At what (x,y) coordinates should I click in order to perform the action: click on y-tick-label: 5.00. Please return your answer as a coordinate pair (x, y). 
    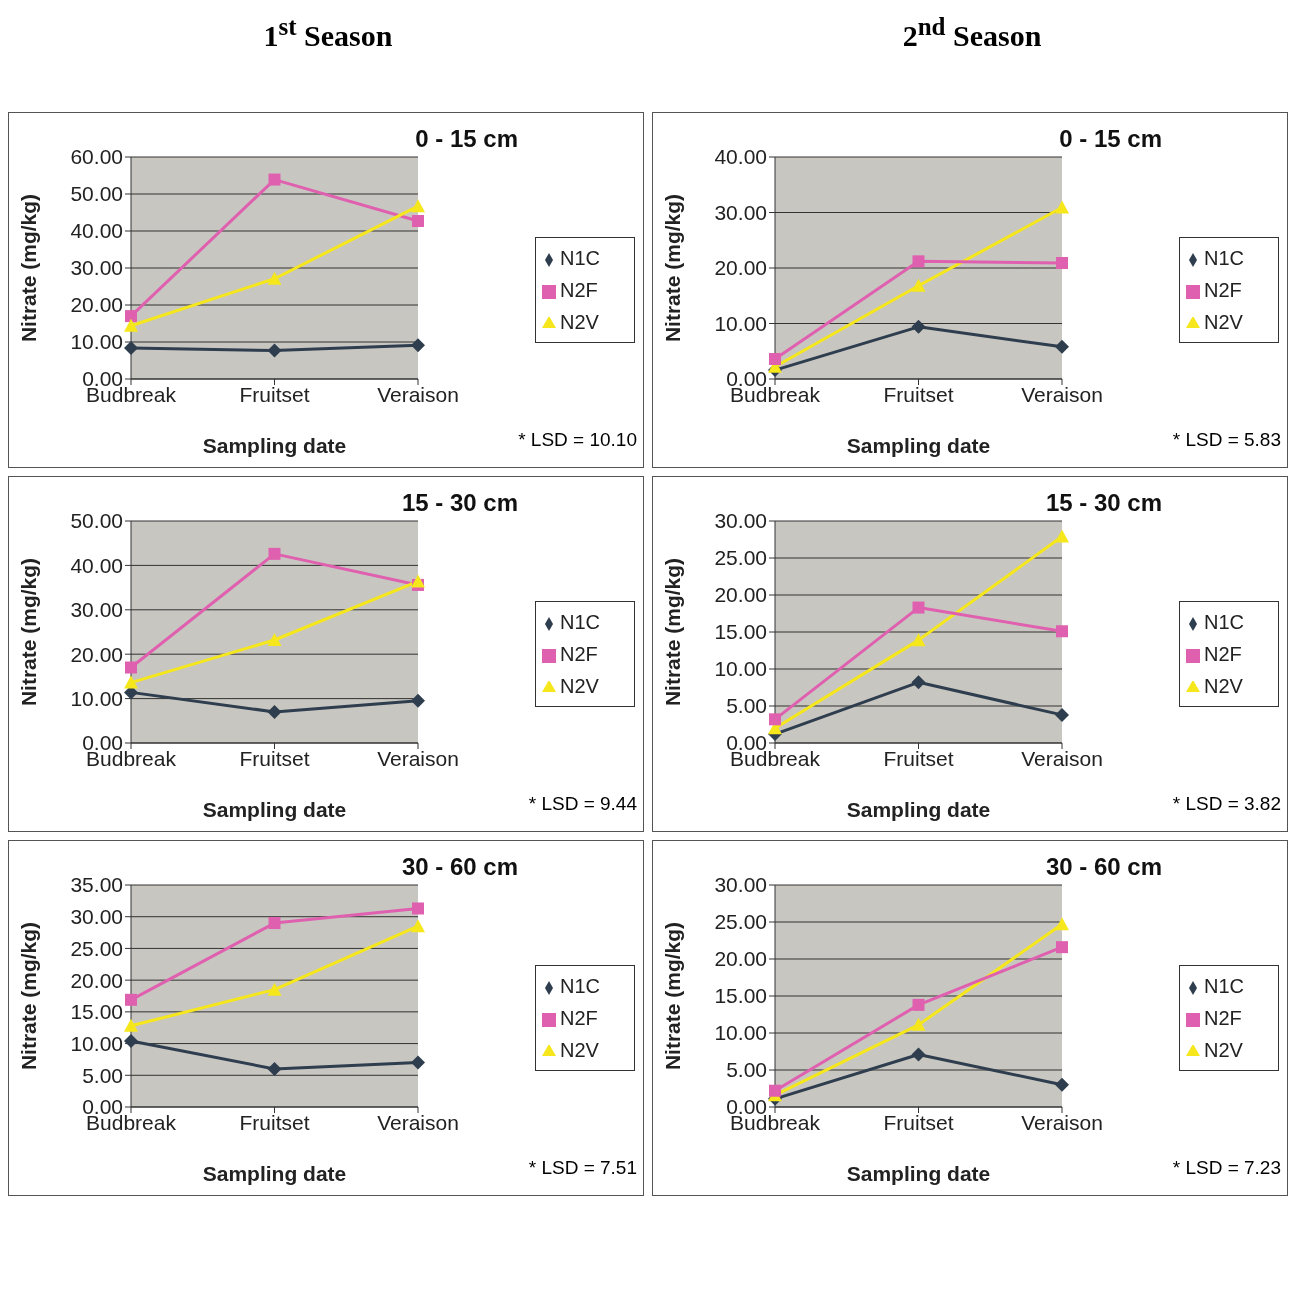
    Looking at the image, I should click on (746, 706).